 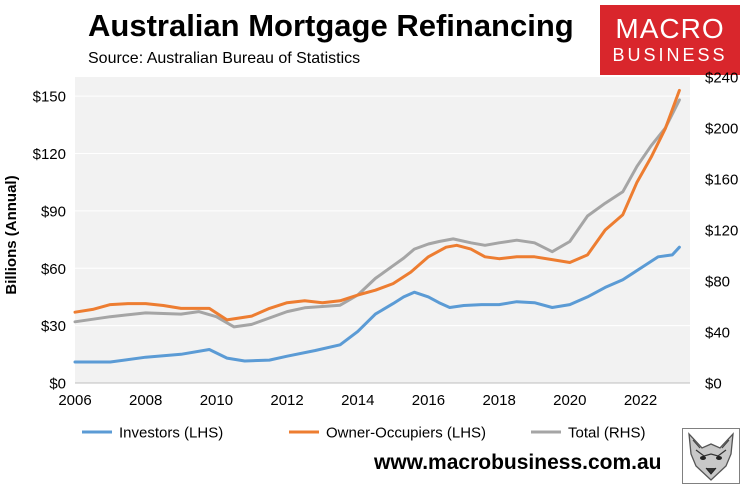 What do you see at coordinates (216, 400) in the screenshot?
I see `x-tick-label: 2010` at bounding box center [216, 400].